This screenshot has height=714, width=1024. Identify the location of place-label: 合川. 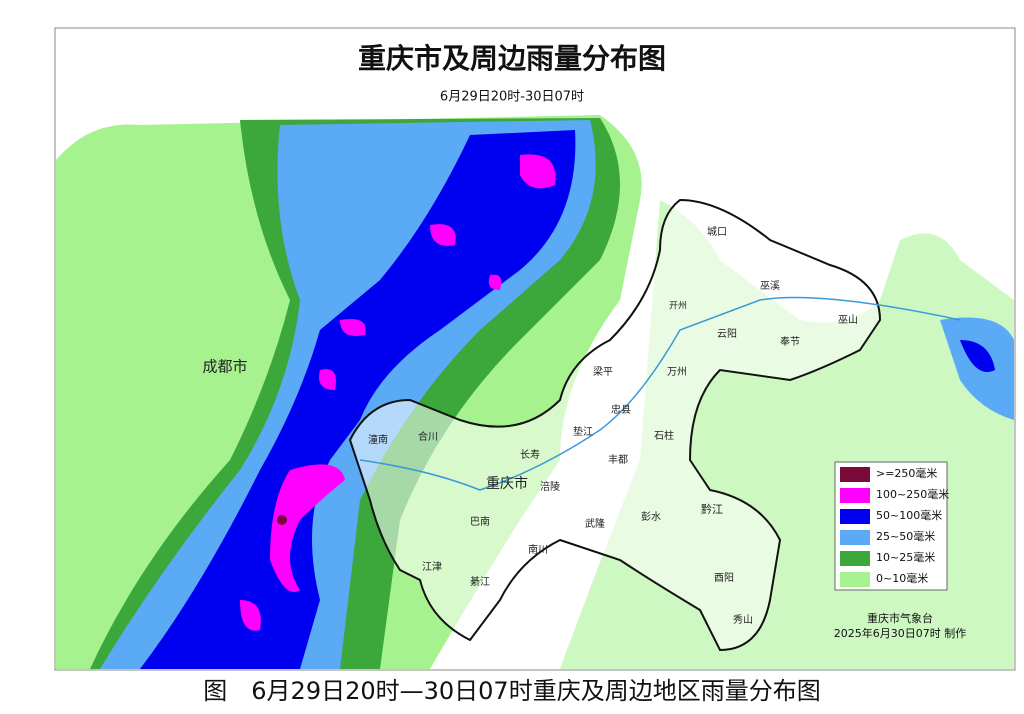
(428, 436).